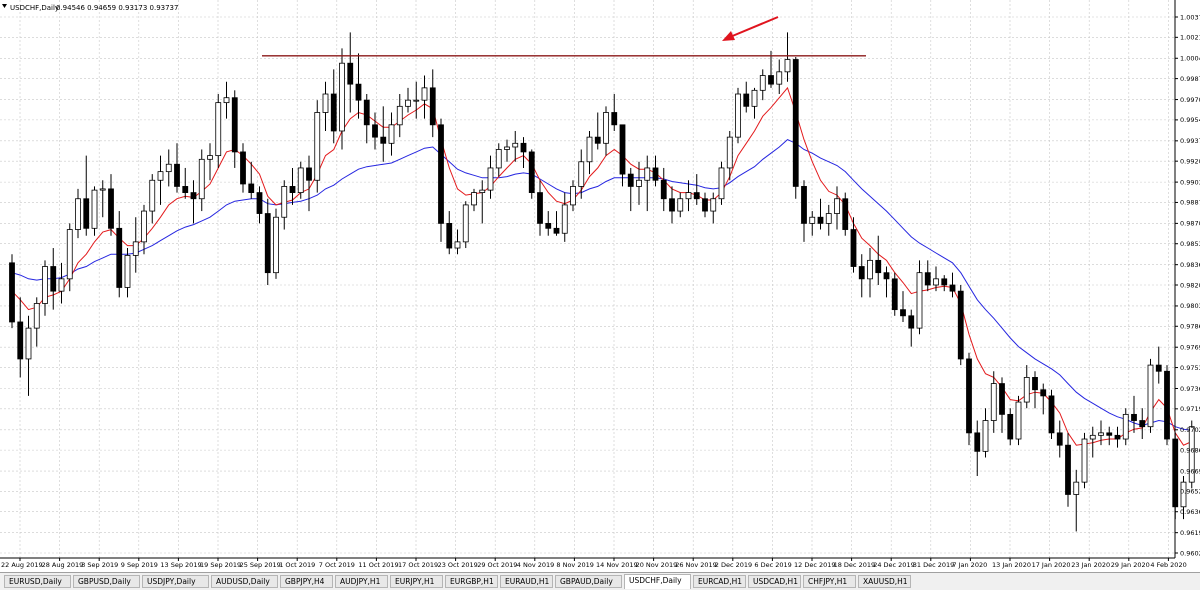 This screenshot has width=1200, height=590. Describe the element at coordinates (1190, 203) in the screenshot. I see `y-tick-label: 0.98870` at that location.